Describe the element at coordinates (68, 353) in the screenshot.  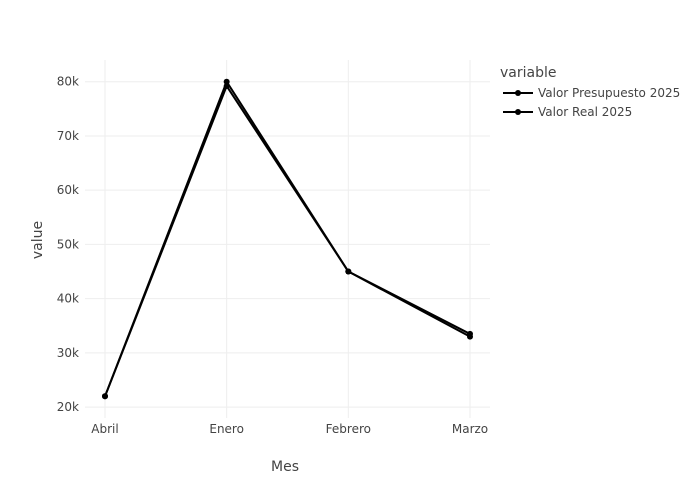
I see `y-tick-label: 30k` at that location.